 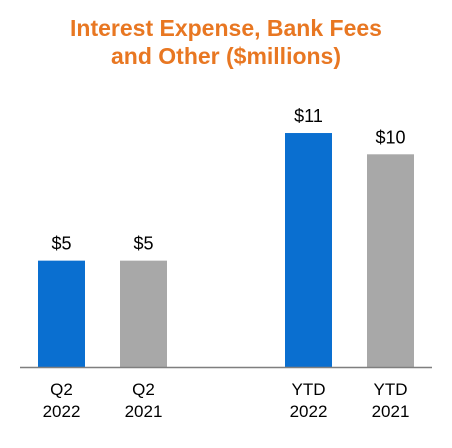 What do you see at coordinates (143, 244) in the screenshot?
I see `data-label-1: $5` at bounding box center [143, 244].